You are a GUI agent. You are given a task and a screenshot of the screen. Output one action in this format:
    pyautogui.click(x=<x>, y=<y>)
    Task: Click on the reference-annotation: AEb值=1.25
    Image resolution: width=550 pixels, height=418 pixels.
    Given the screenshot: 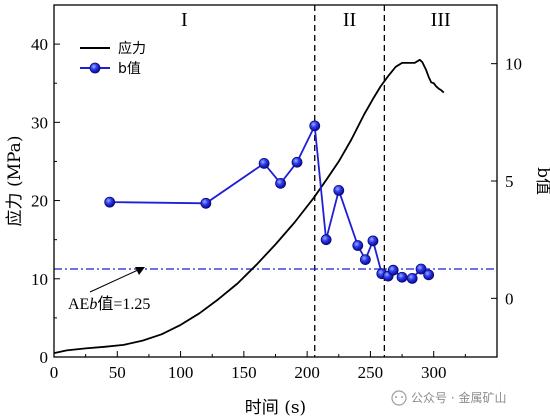 What is the action you would take?
    pyautogui.click(x=109, y=290)
    